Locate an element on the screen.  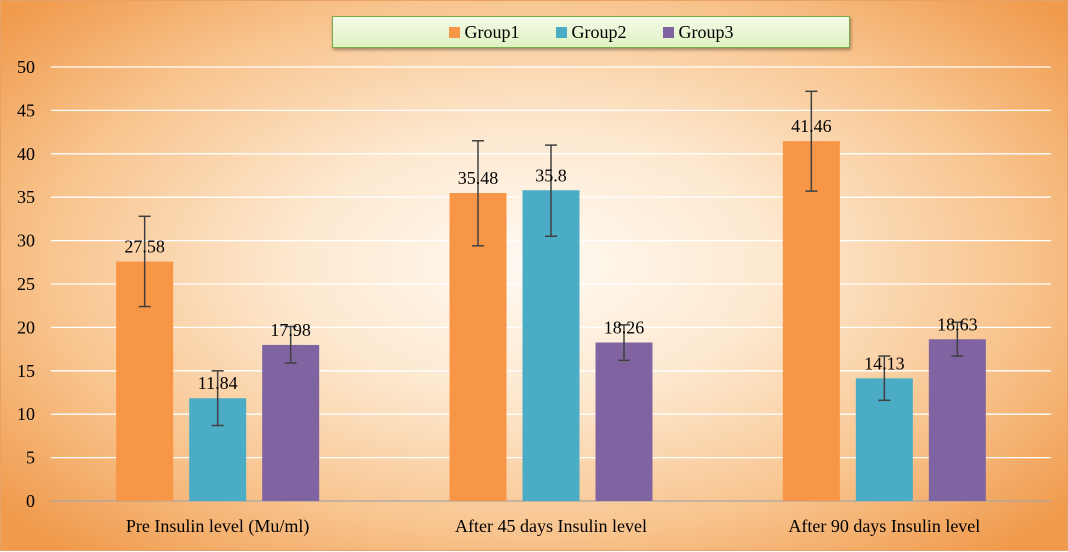
data-label: 17.98 is located at coordinates (290, 330).